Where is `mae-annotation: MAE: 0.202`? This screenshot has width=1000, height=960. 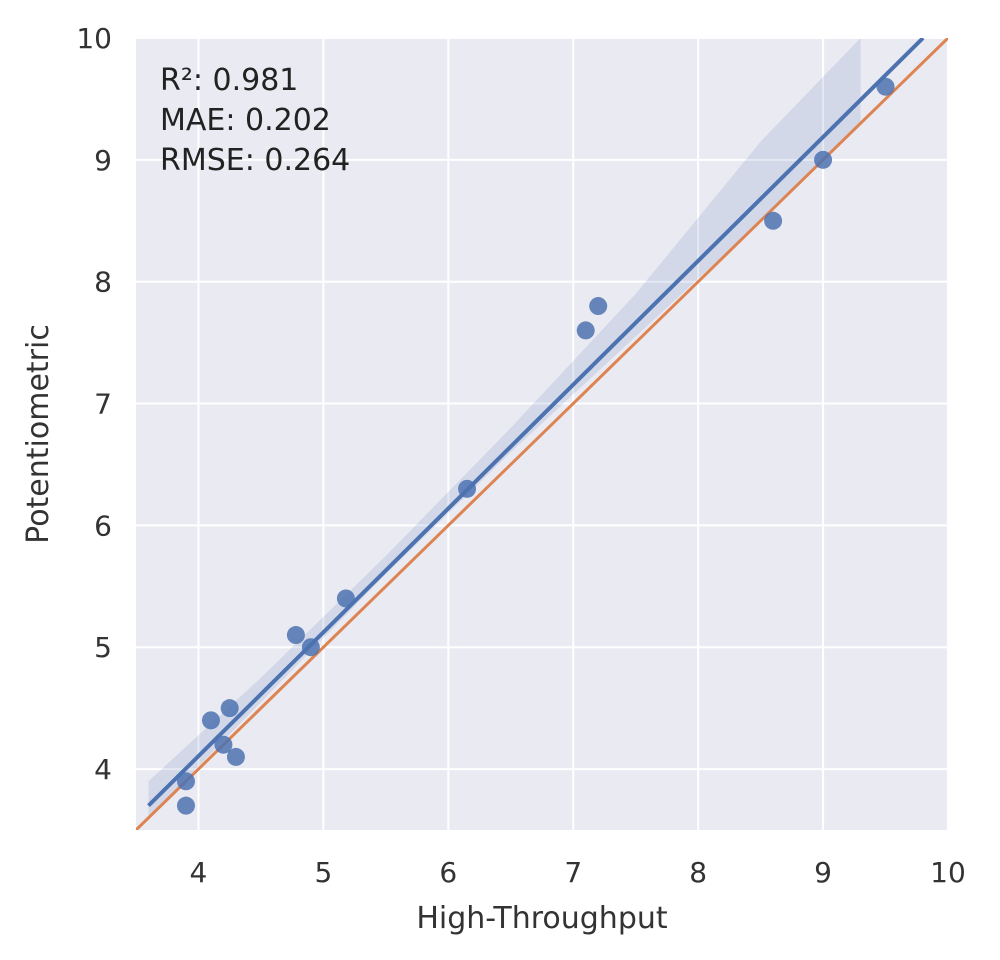
mae-annotation: MAE: 0.202 is located at coordinates (245, 120).